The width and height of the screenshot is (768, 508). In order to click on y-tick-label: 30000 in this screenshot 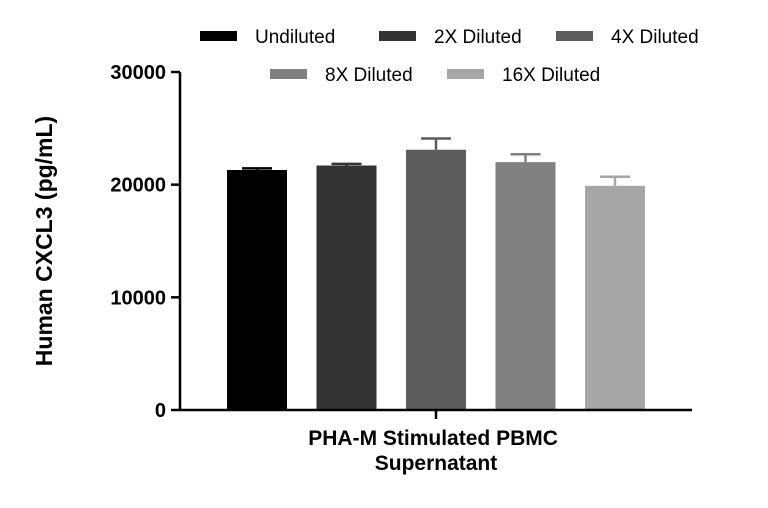, I will do `click(138, 73)`.